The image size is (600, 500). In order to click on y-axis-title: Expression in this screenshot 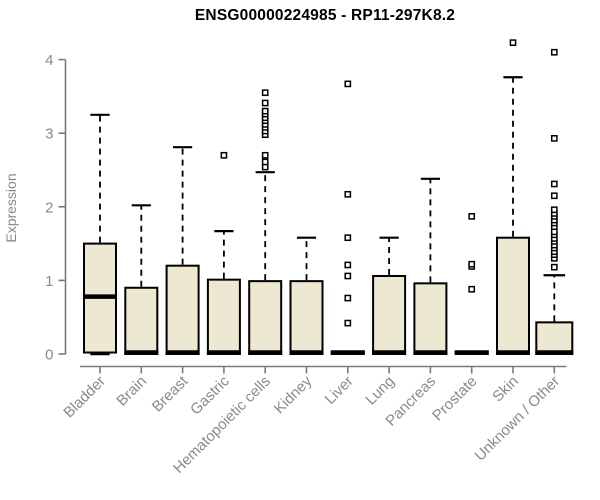, I will do `click(11, 208)`.